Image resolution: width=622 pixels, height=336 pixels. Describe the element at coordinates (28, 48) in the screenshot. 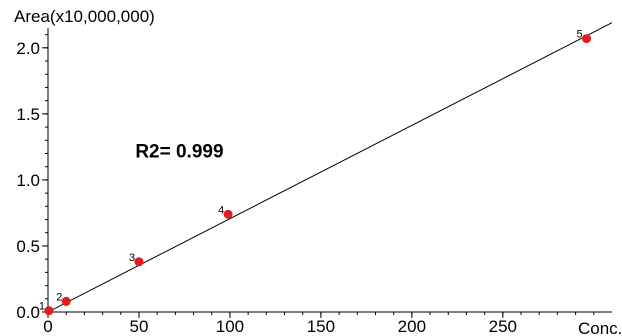

I see `y-tick-label: 2.0` at that location.